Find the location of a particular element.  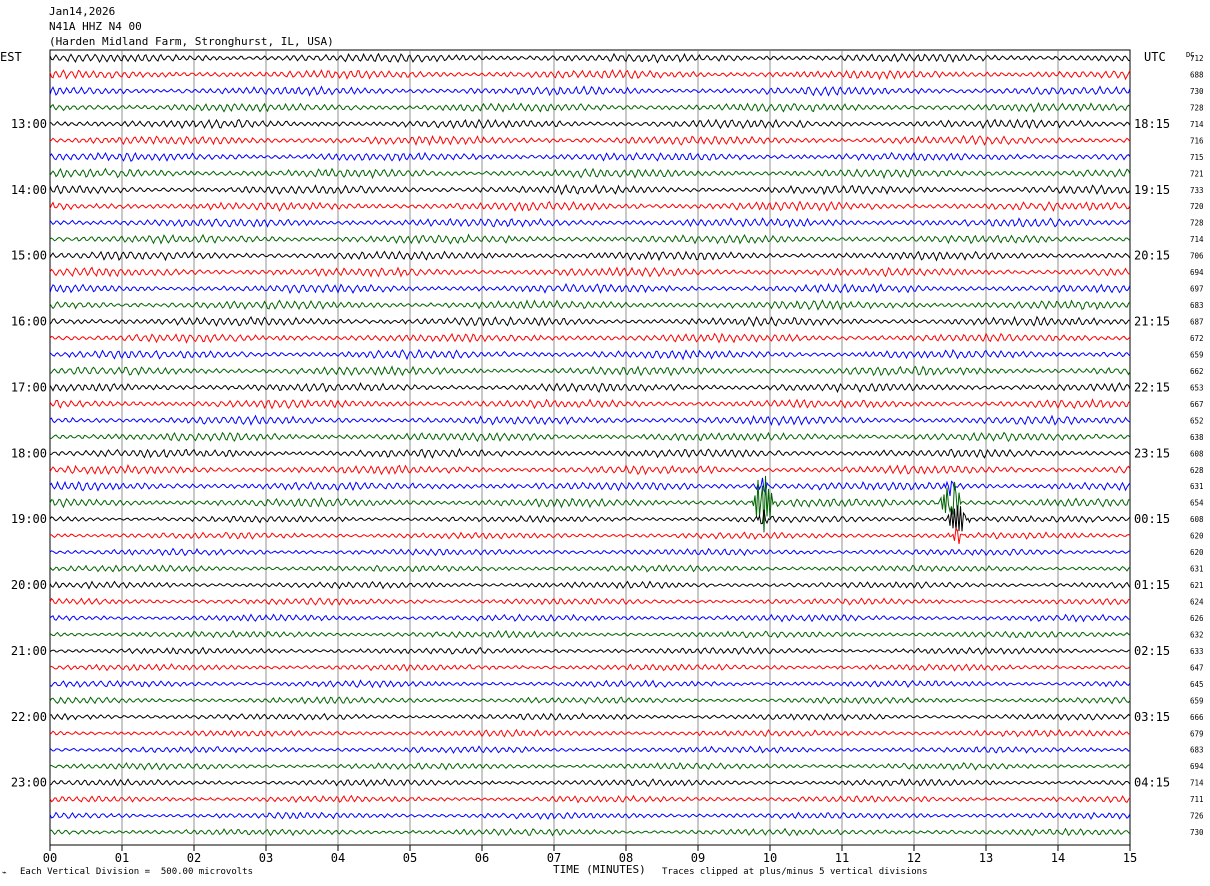

dc-offset-label: 679 is located at coordinates (1197, 733).